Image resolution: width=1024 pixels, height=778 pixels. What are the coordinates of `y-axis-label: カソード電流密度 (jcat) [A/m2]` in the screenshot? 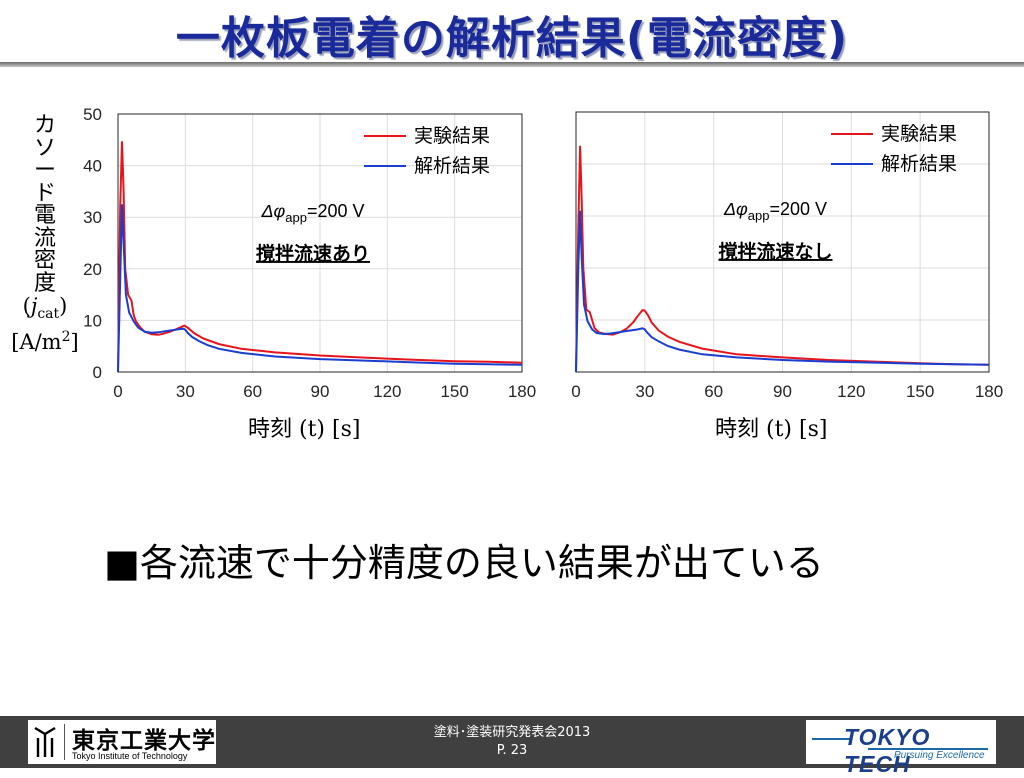 It's located at (45, 233).